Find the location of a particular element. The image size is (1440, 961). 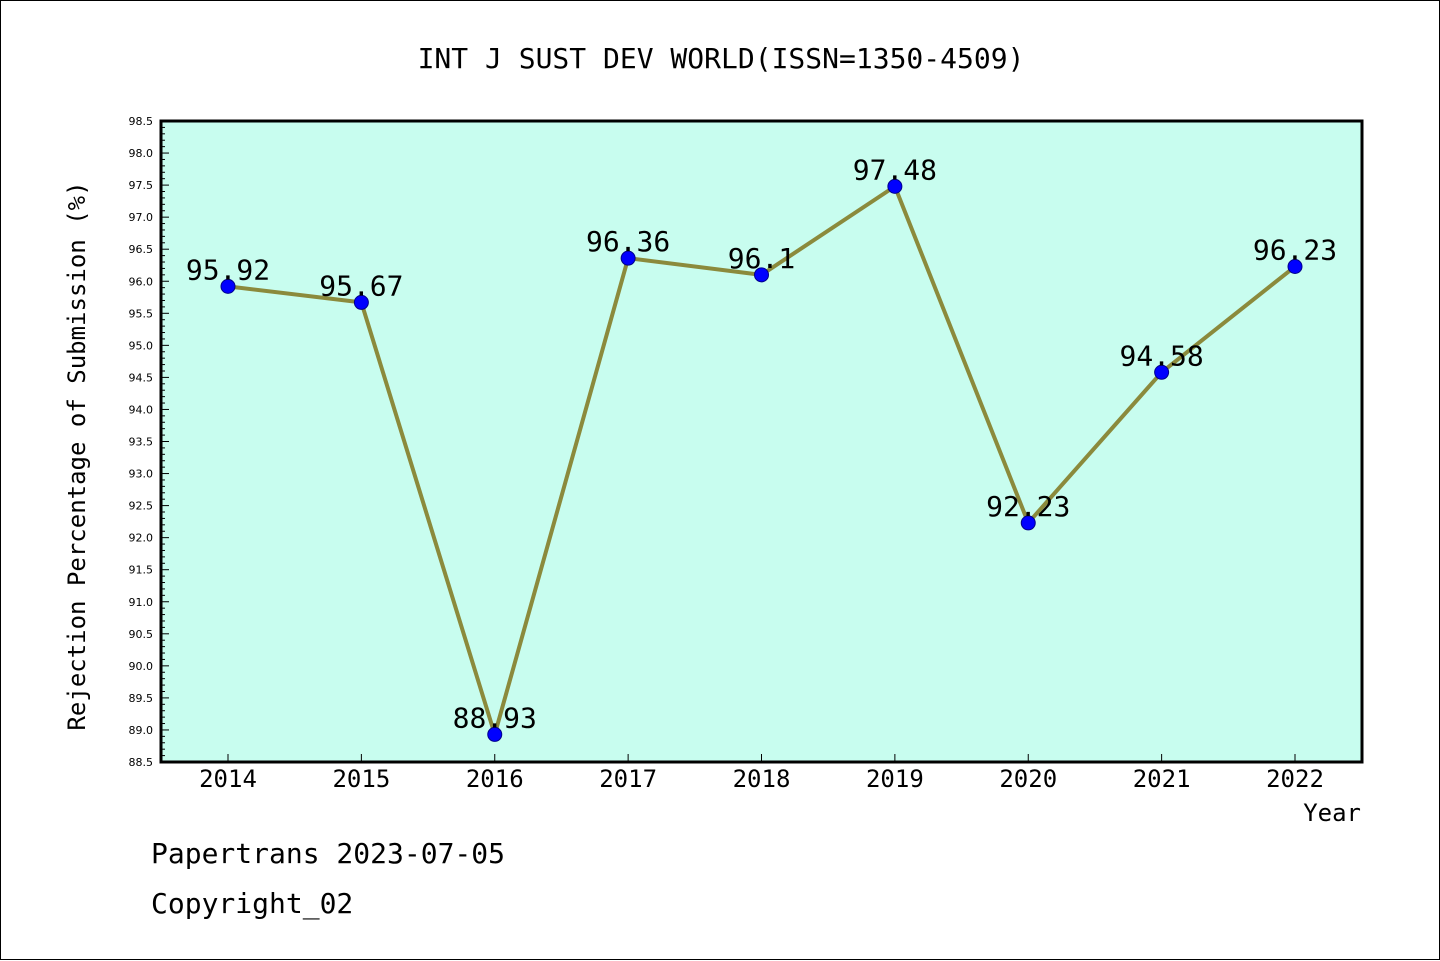

y-tick-label: 94.5 is located at coordinates (141, 377).